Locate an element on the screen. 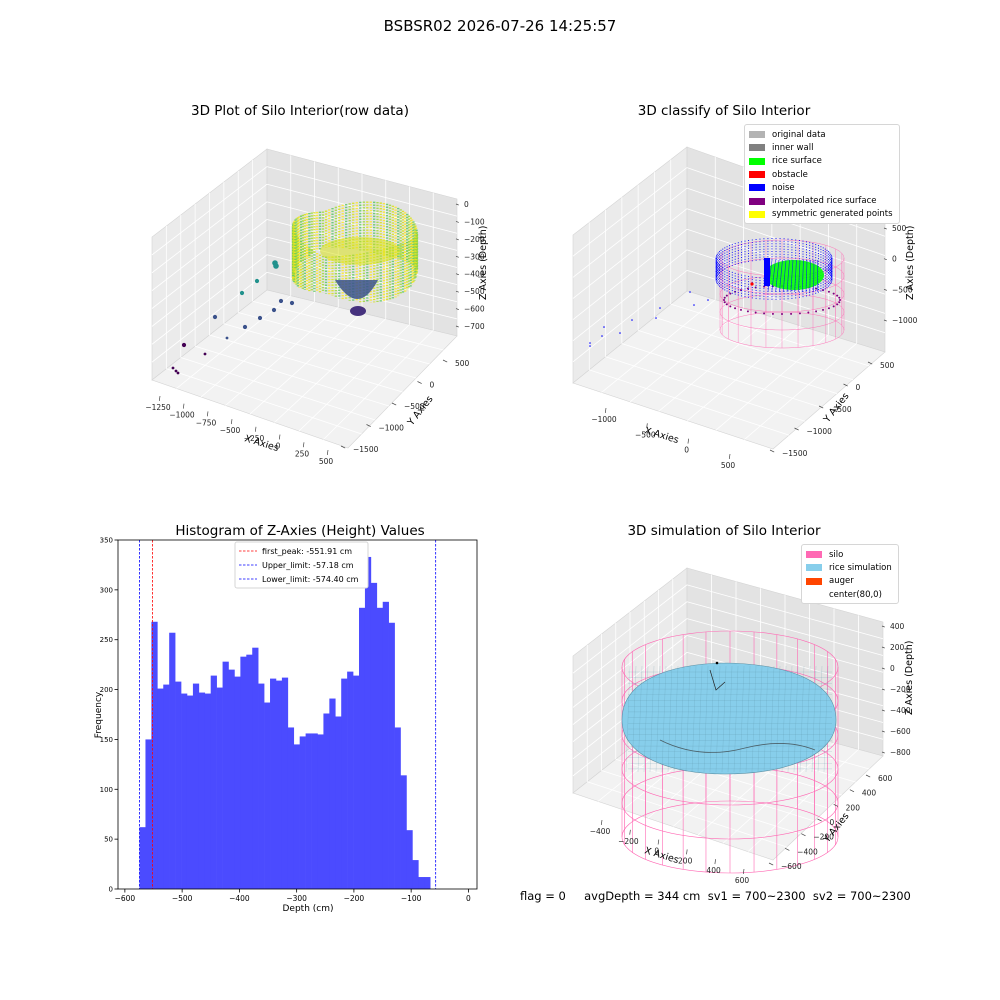  raw-z-tick: −500 is located at coordinates (474, 291).